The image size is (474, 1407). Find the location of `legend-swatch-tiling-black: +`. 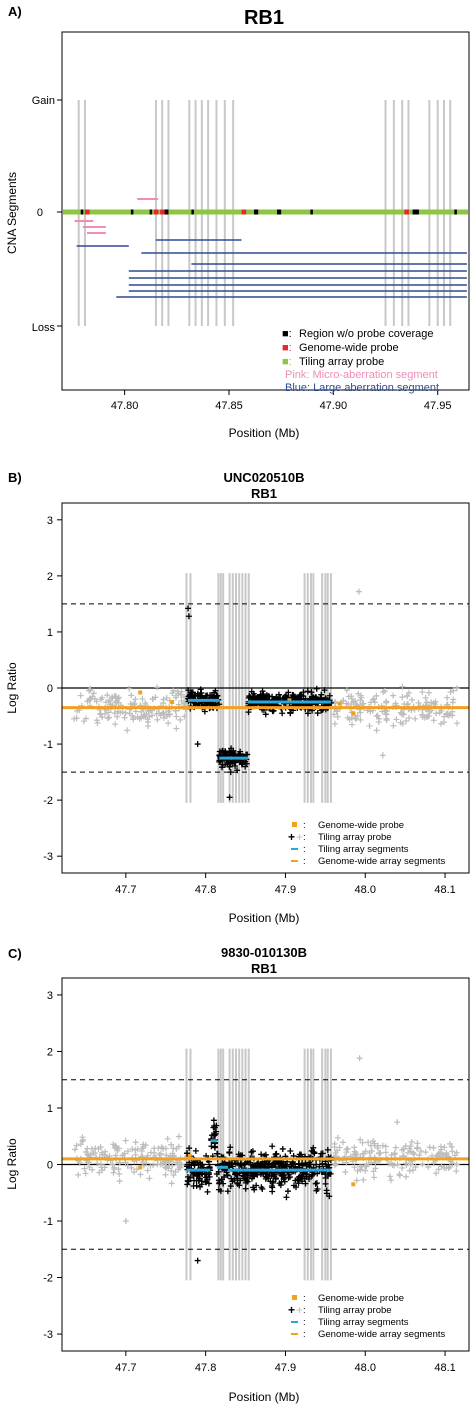

legend-swatch-tiling-black: + is located at coordinates (291, 1310).